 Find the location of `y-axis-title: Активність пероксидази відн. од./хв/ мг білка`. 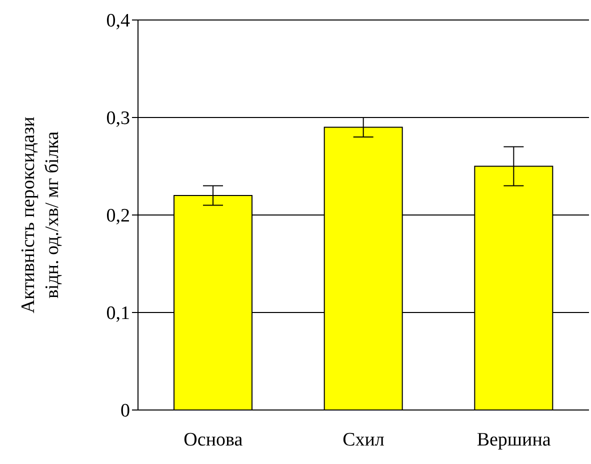

y-axis-title: Активність пероксидази відн. од./хв/ мг білка is located at coordinates (40, 215).